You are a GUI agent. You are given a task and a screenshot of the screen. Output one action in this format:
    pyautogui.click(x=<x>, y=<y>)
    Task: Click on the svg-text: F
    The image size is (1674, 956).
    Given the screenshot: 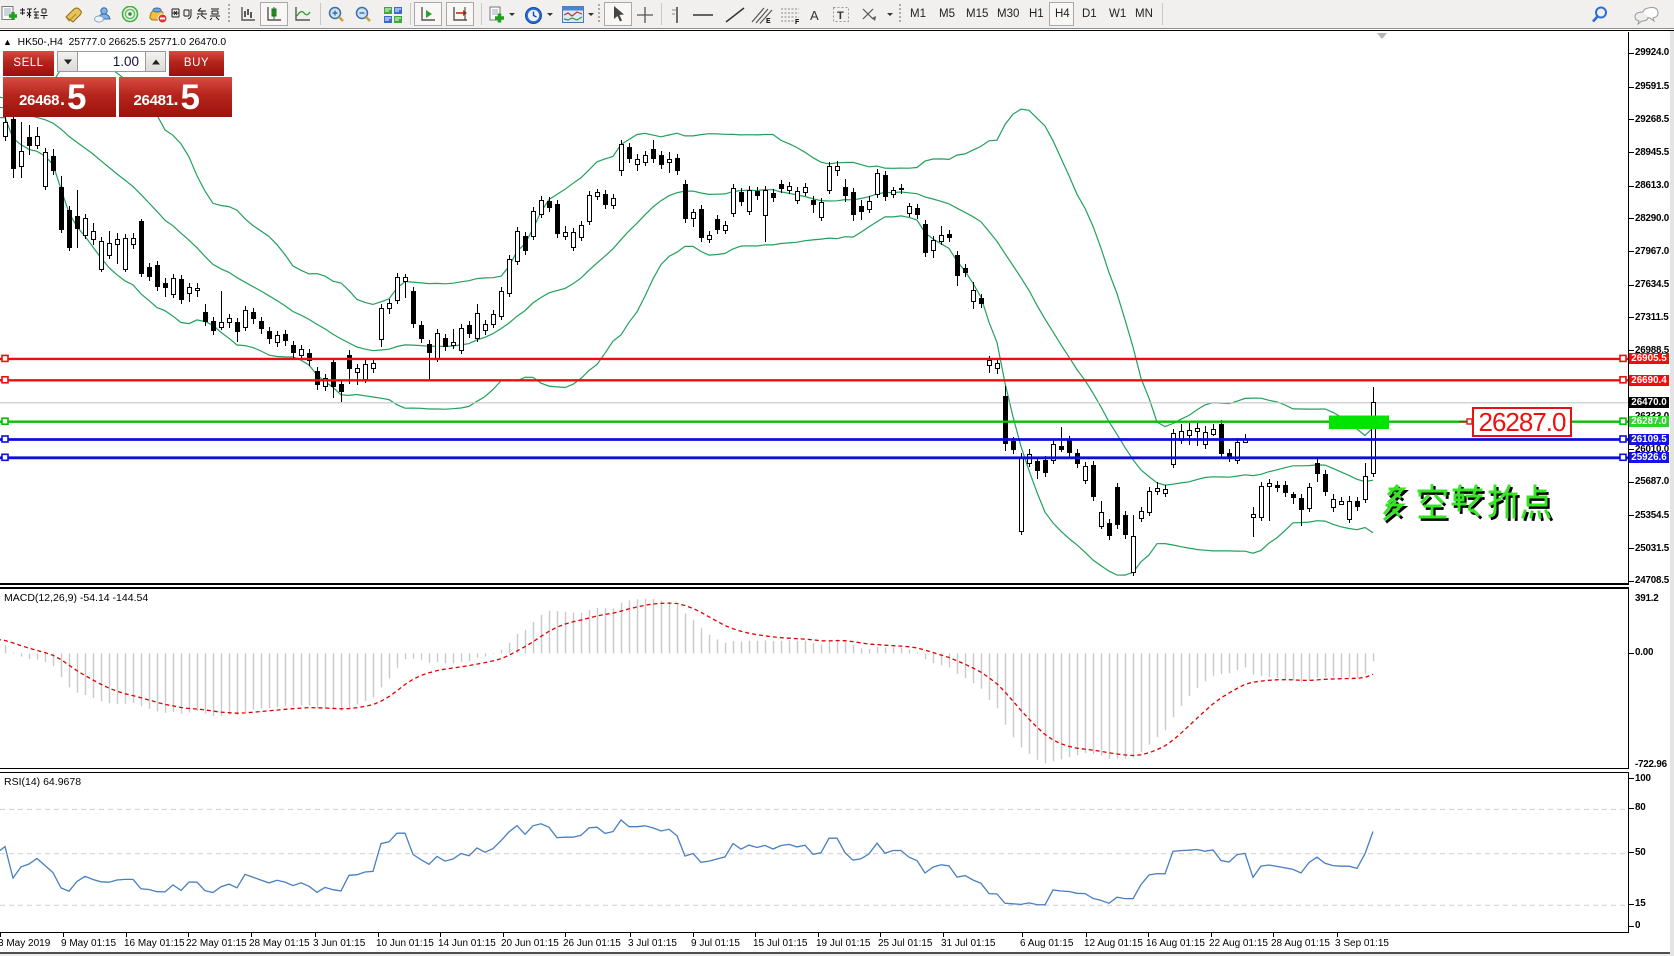 What is the action you would take?
    pyautogui.click(x=797, y=21)
    